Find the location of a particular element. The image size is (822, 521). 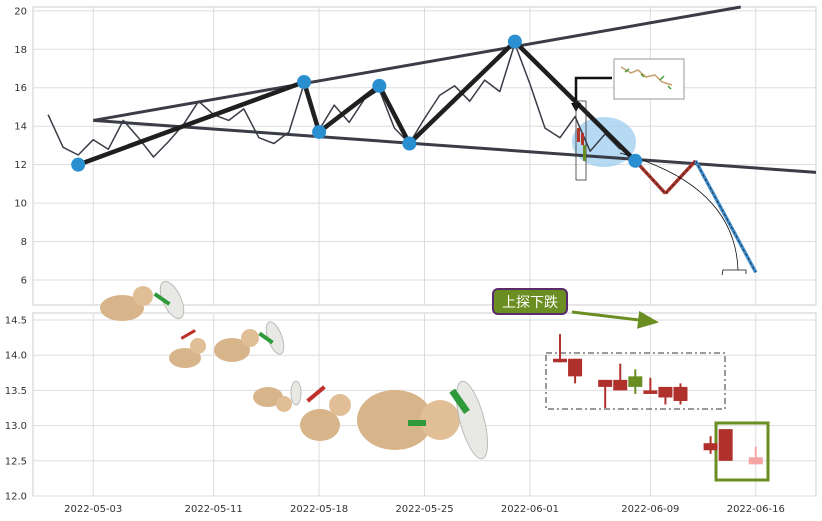

bottom-y-axis: 12.0 12.5 13.0 13.5 14.0 14.5 is located at coordinates (16, 409).